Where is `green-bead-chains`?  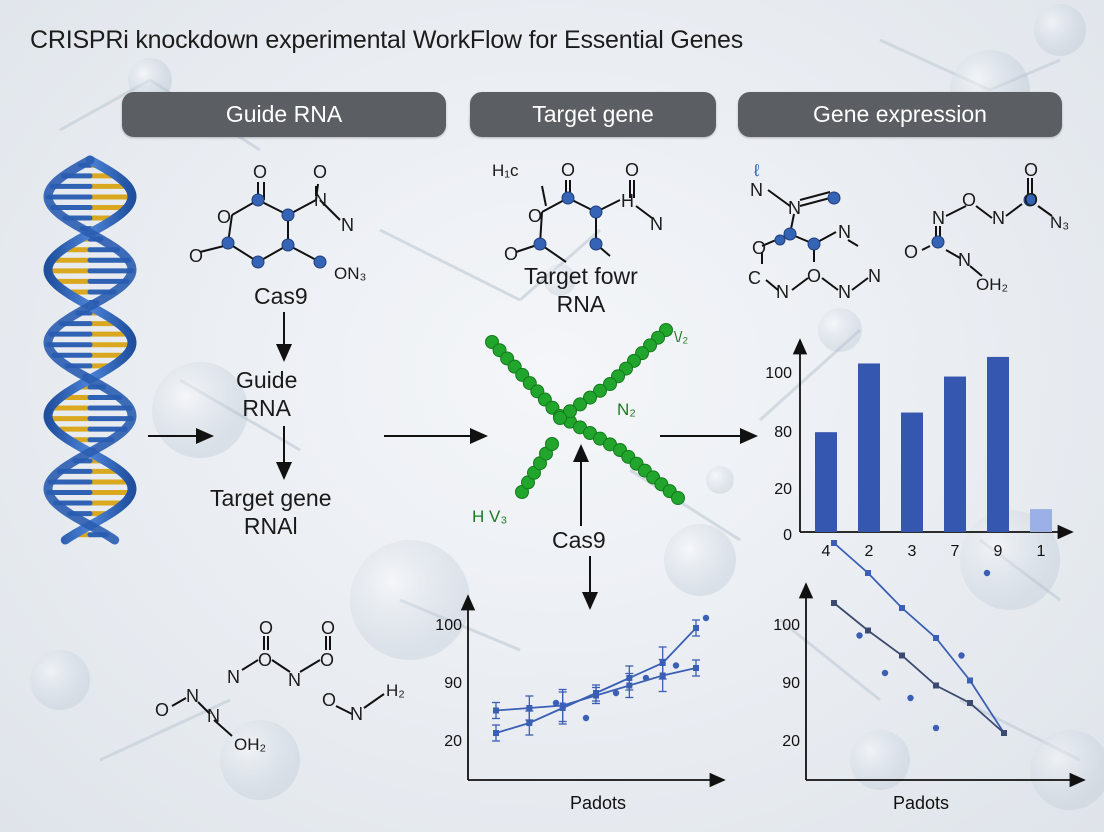 green-bead-chains is located at coordinates (585, 414).